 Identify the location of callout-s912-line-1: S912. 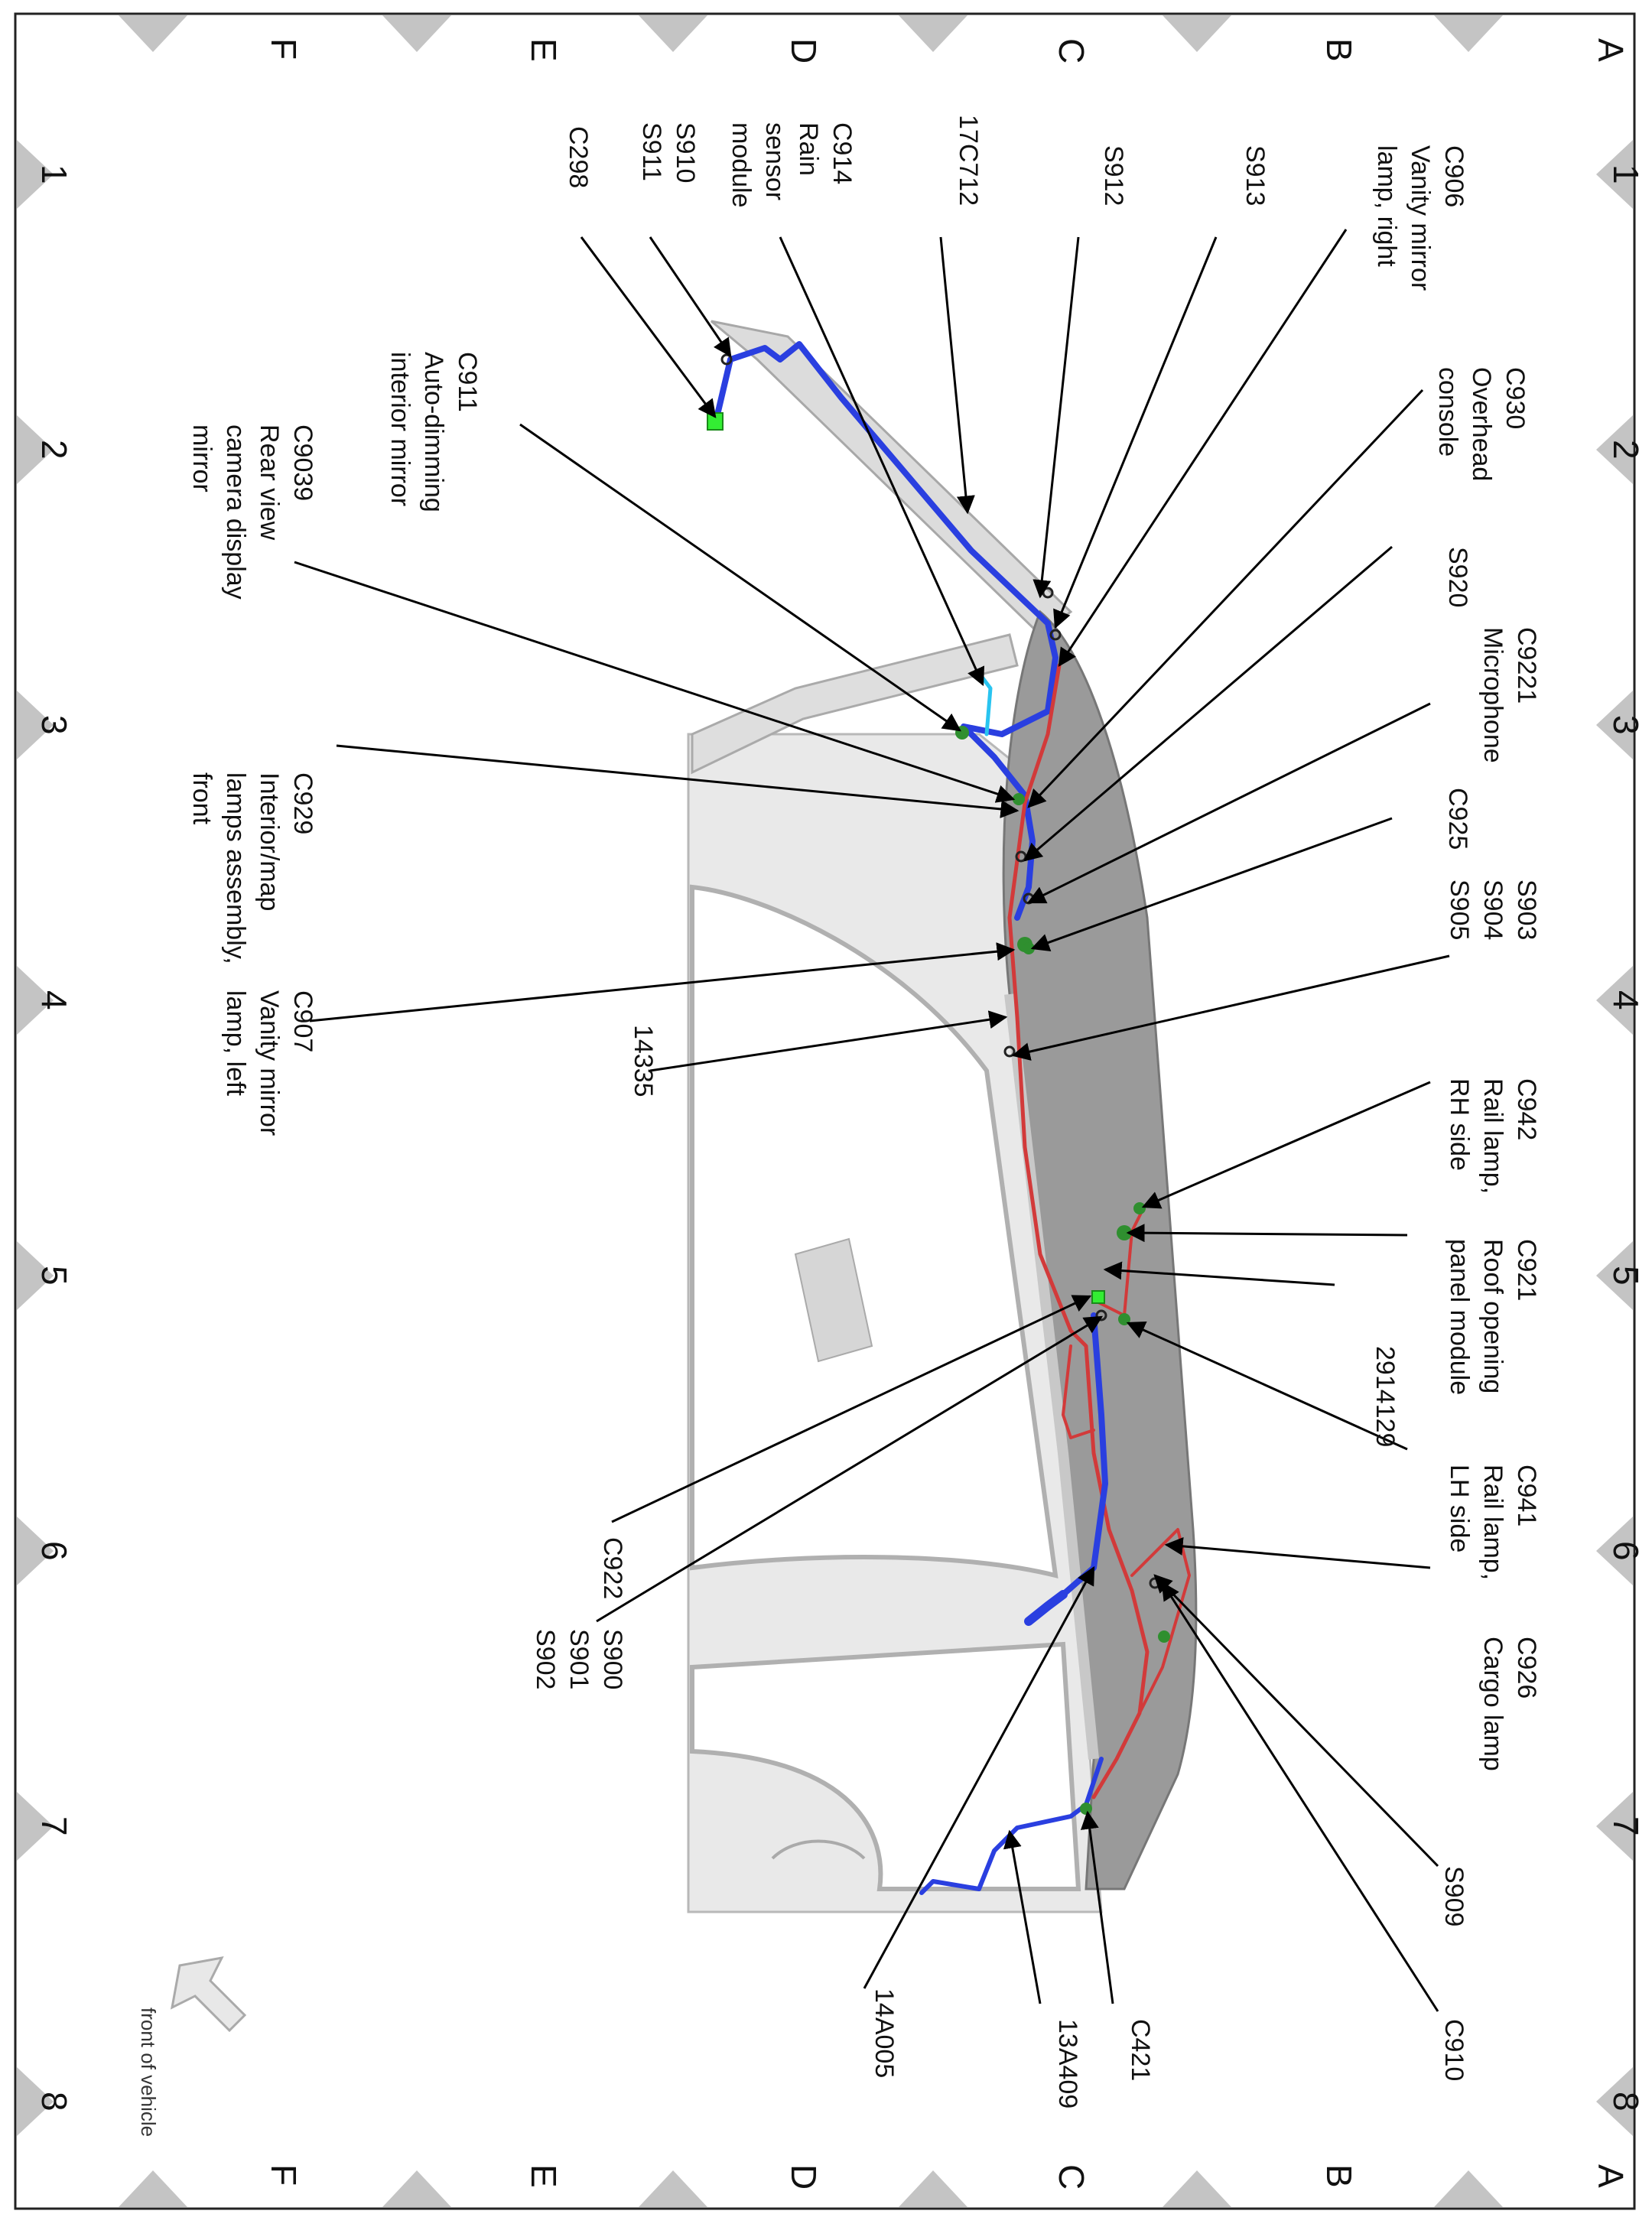
(1114, 175).